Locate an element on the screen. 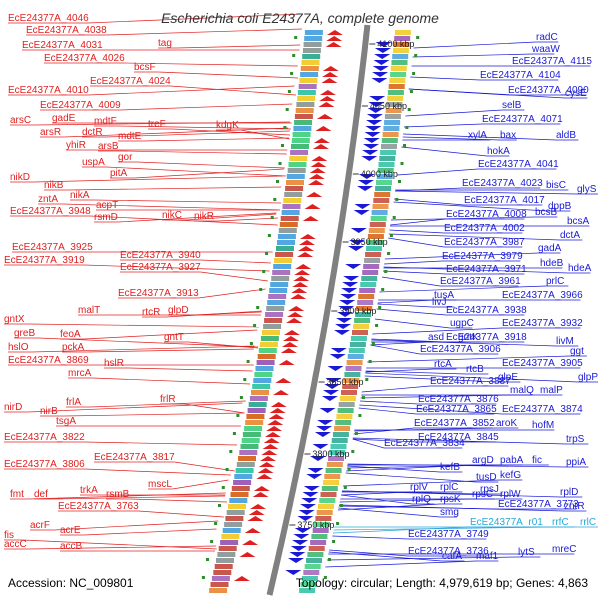 The image size is (600, 600). right-gene-label: EcE24377A_3971 is located at coordinates (486, 269).